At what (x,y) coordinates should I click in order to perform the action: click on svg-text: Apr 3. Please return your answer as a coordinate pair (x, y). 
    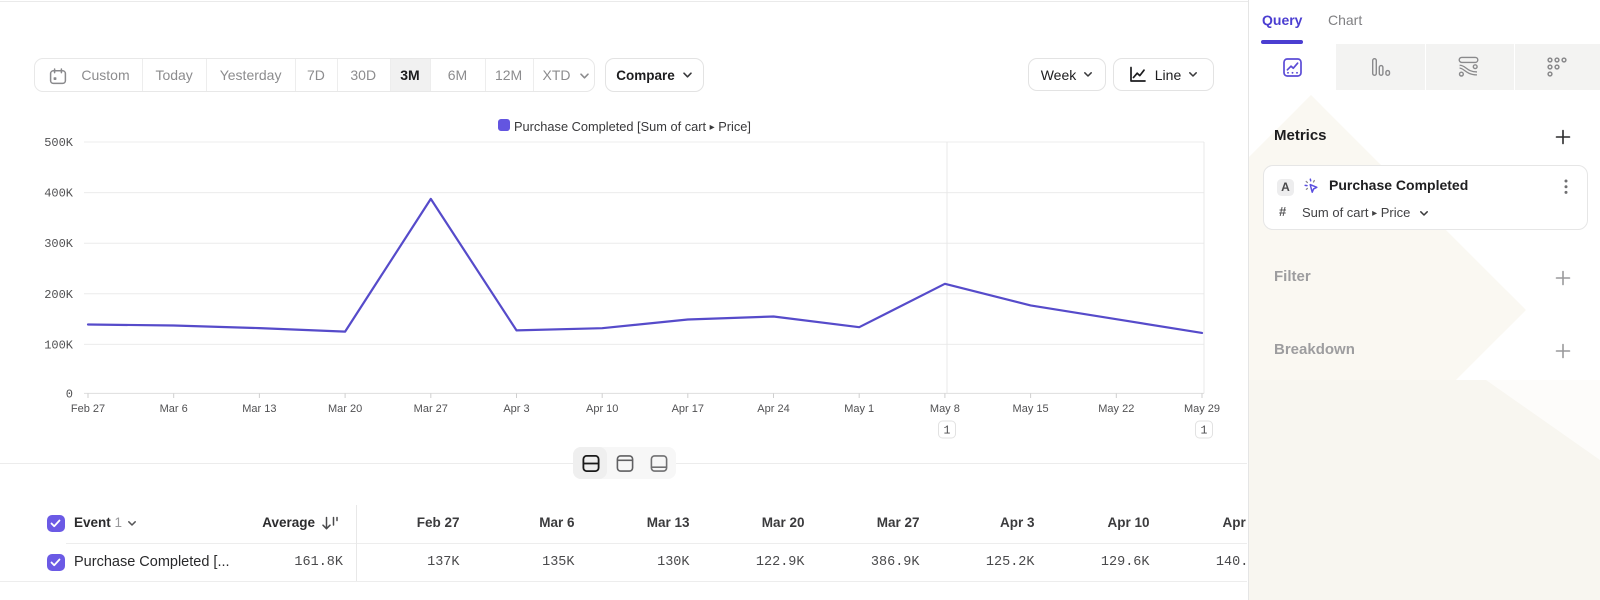
    Looking at the image, I should click on (516, 409).